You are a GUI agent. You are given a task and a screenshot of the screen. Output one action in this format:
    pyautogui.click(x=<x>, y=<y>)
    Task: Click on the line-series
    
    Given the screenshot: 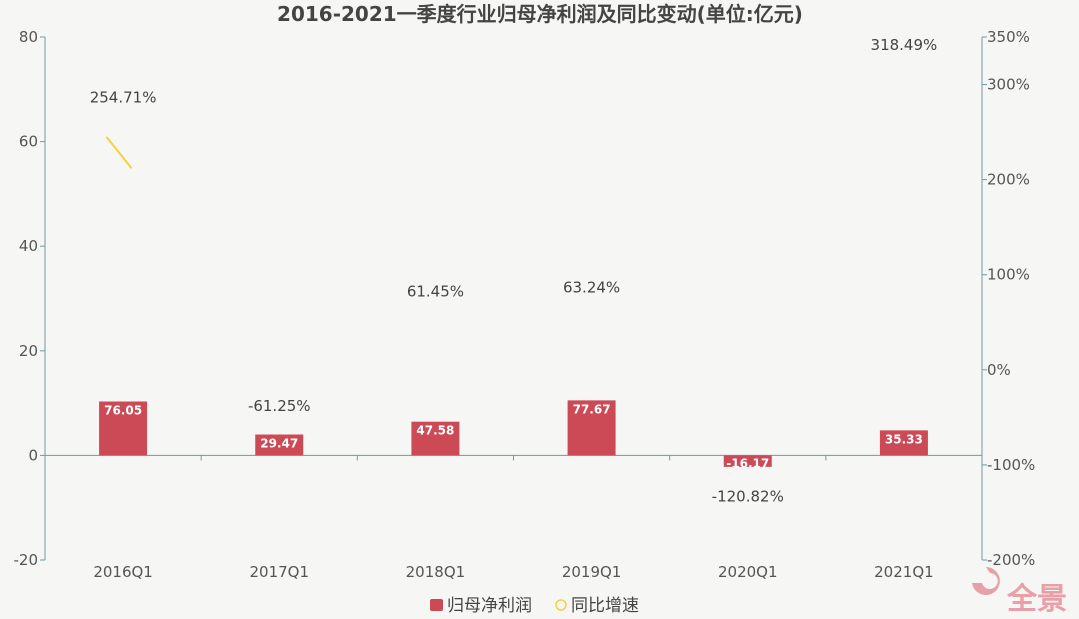 What is the action you would take?
    pyautogui.click(x=119, y=152)
    